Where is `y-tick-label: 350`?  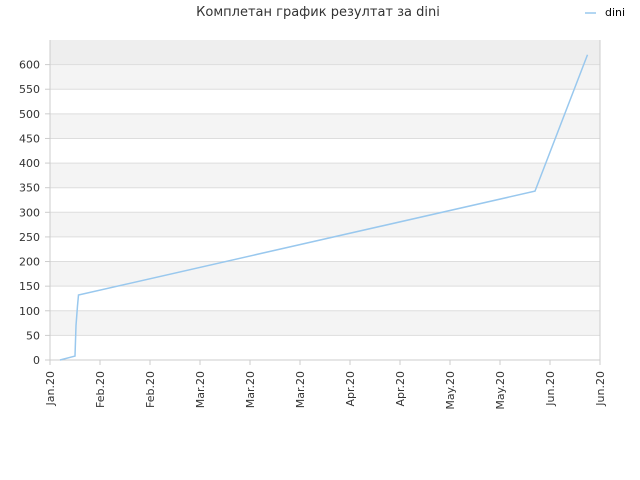
y-tick-label: 350 is located at coordinates (29, 188).